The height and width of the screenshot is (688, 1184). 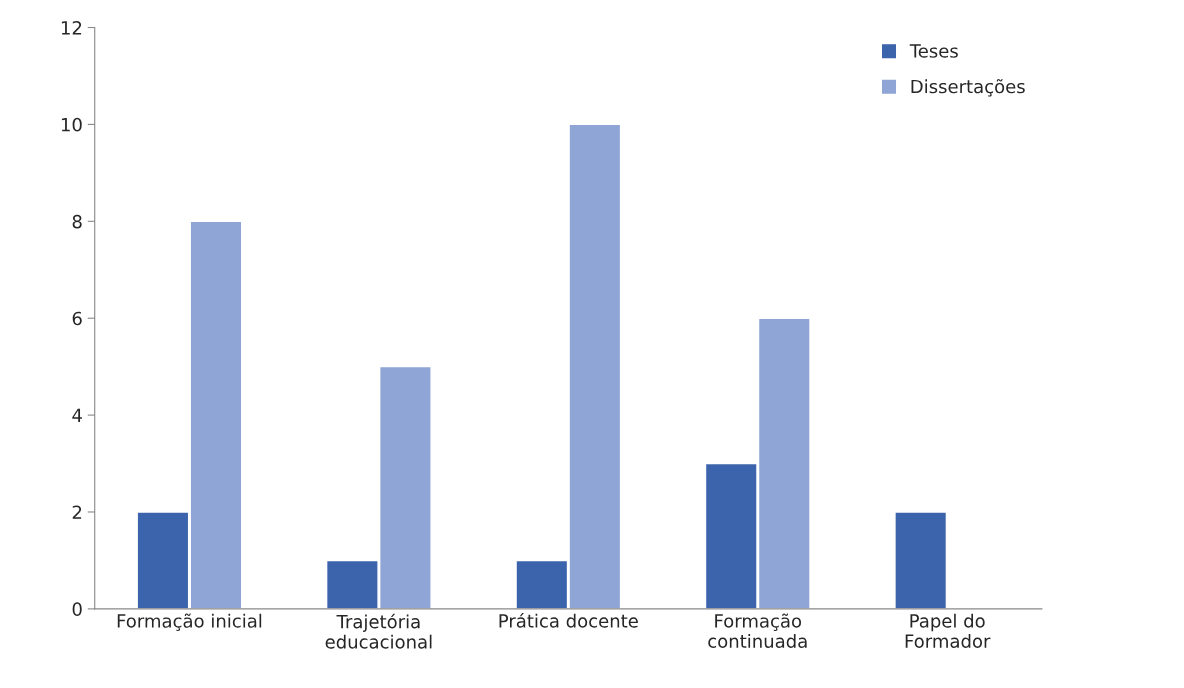 I want to click on x-tick-label: Prática docente, so click(x=568, y=620).